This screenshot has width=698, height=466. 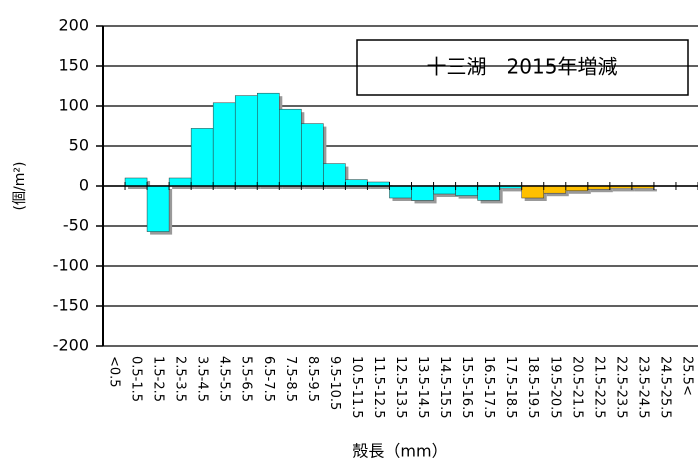 What do you see at coordinates (422, 387) in the screenshot?
I see `x-tick-label: 13.5-14.5` at bounding box center [422, 387].